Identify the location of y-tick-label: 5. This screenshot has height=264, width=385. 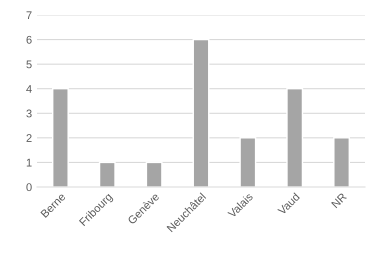
(29, 64).